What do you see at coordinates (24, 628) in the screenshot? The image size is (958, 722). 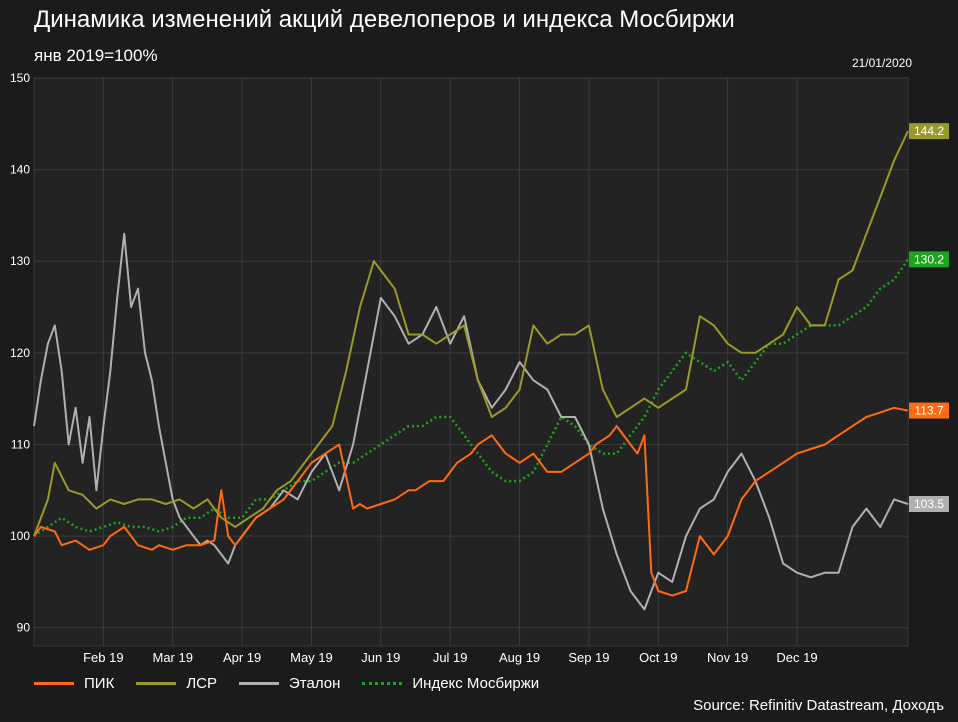 I see `y-tick-label: 90` at bounding box center [24, 628].